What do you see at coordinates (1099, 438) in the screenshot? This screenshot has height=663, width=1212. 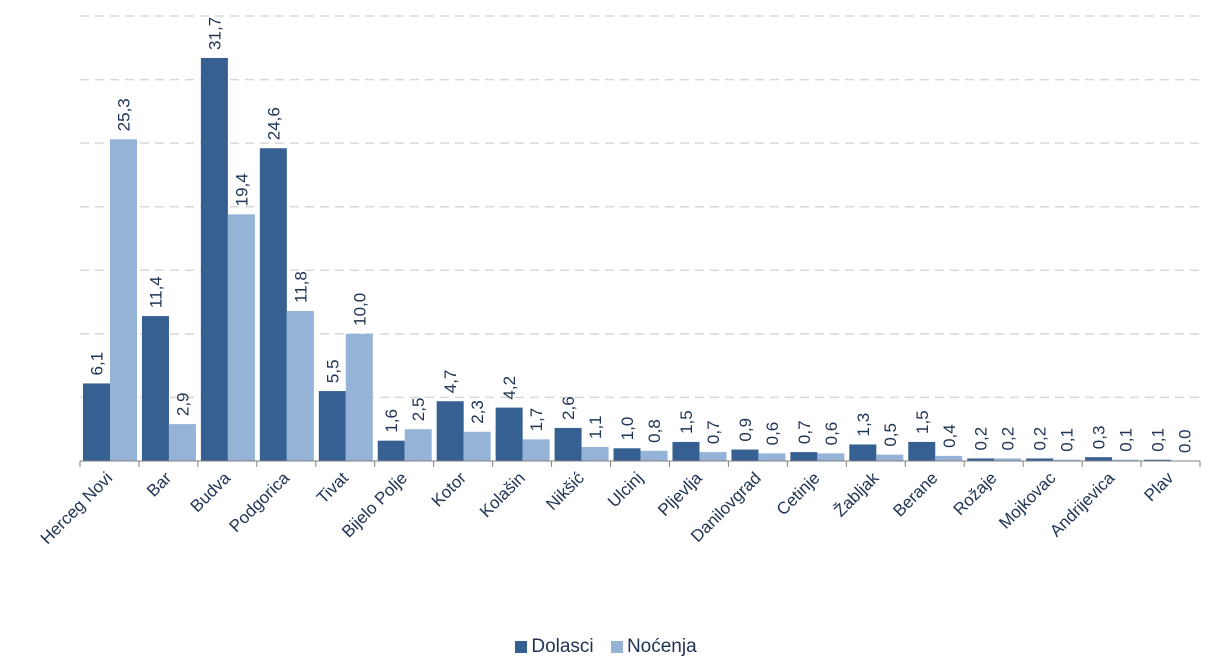 I see `data-label: 0,3` at bounding box center [1099, 438].